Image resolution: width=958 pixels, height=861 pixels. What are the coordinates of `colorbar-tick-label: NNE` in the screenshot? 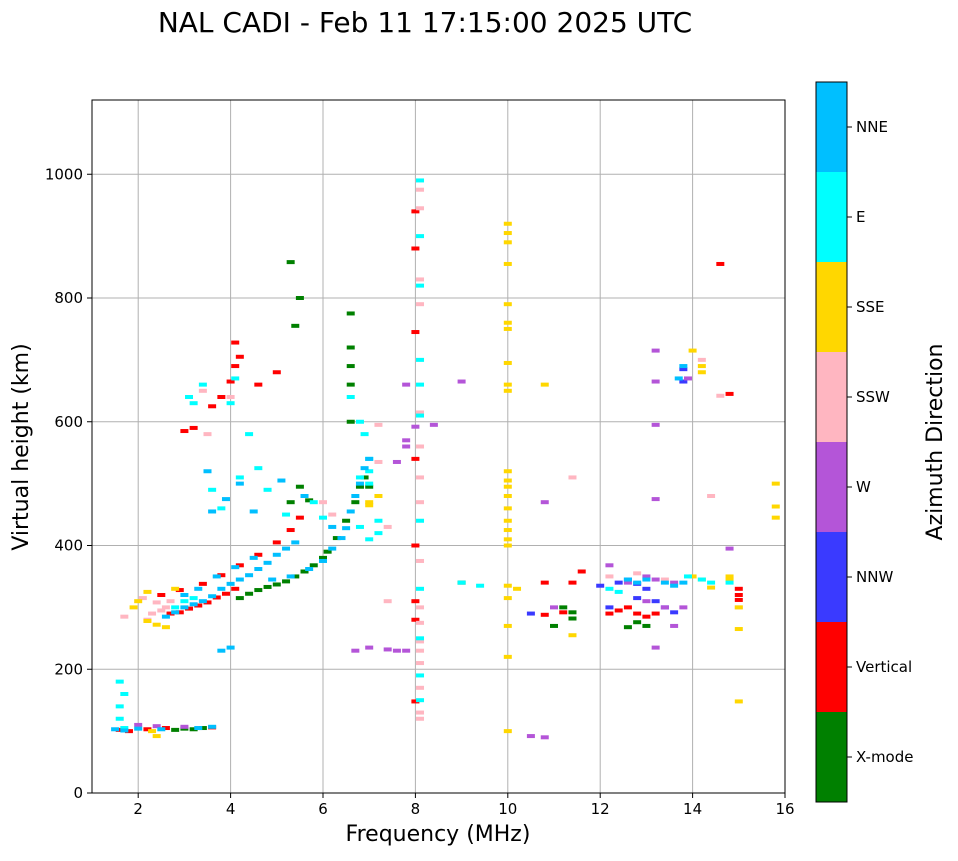 It's located at (872, 127).